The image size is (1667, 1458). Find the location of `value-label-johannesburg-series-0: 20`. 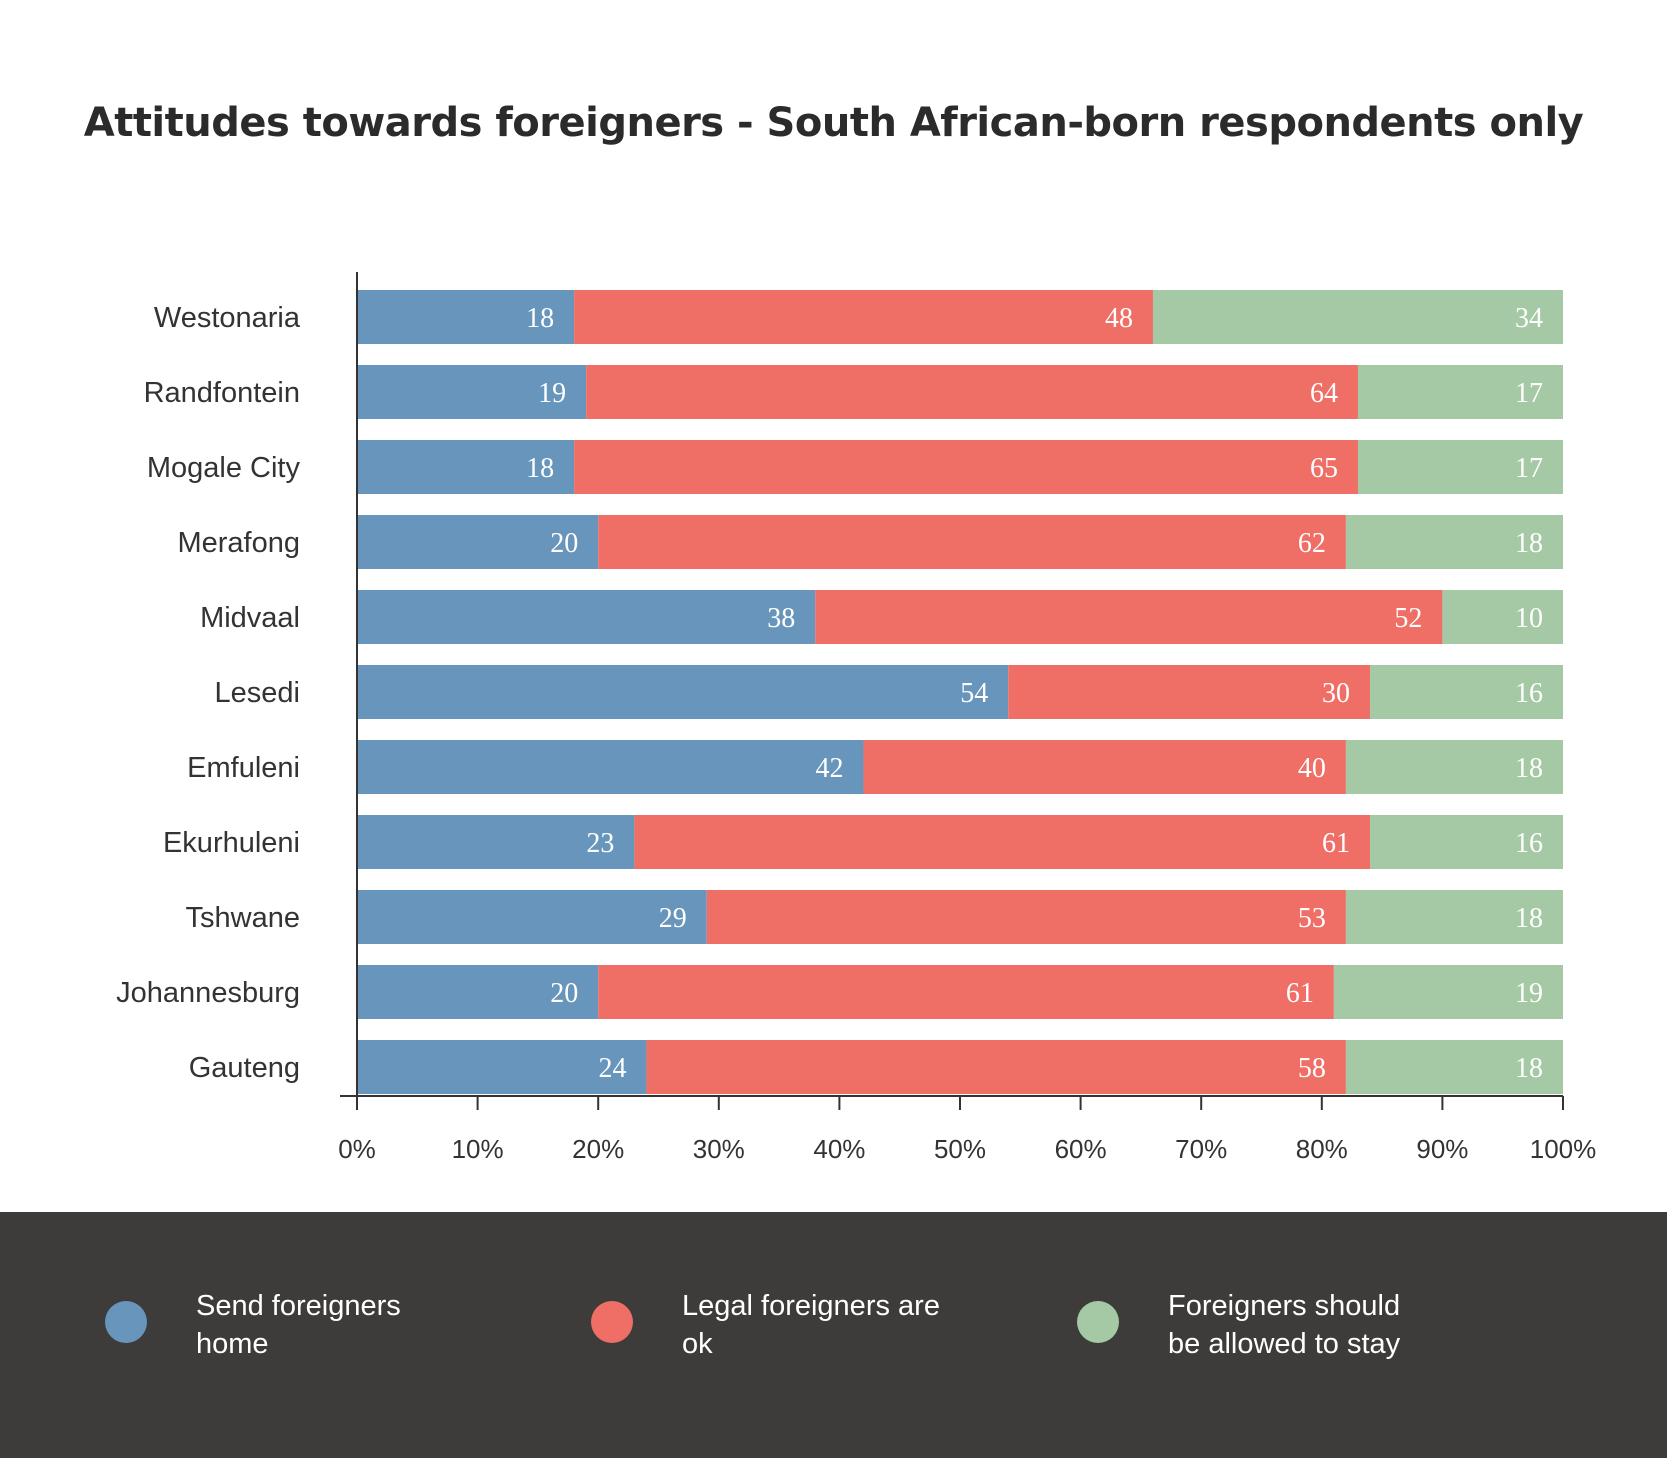

value-label-johannesburg-series-0: 20 is located at coordinates (564, 993).